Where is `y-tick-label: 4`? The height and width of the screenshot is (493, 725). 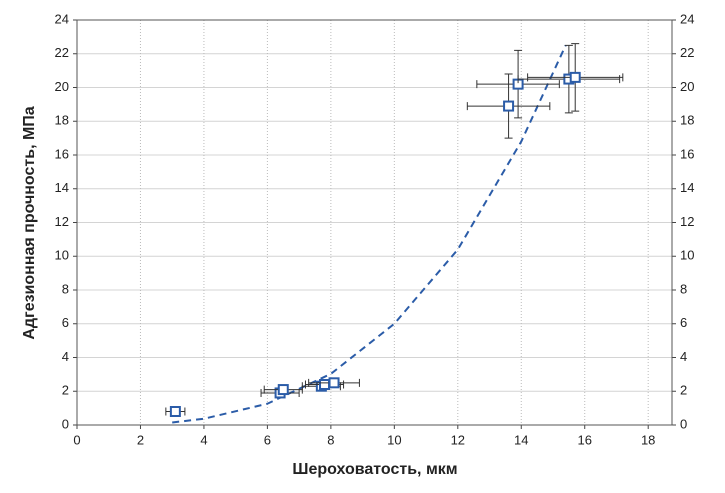 y-tick-label: 4 is located at coordinates (65, 356).